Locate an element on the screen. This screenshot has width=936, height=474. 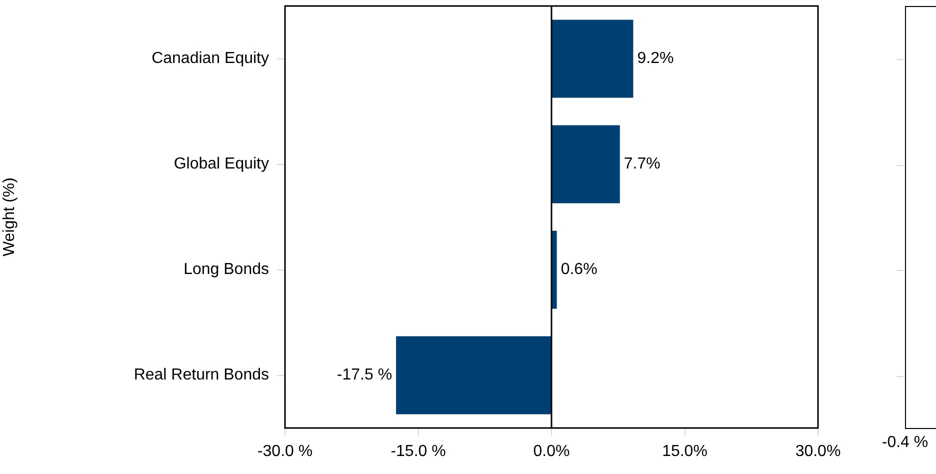
x-tick-label: 30.0% is located at coordinates (818, 451).